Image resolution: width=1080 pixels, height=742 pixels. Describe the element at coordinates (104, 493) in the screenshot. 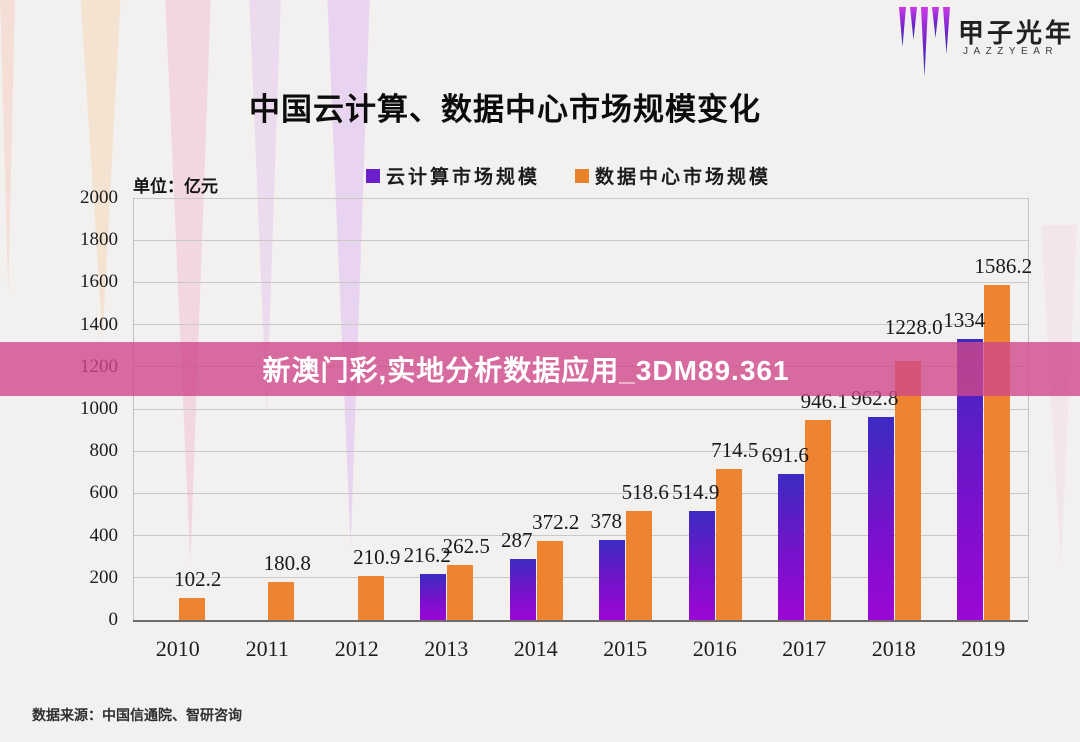

I see `y-tick-label: 600` at that location.